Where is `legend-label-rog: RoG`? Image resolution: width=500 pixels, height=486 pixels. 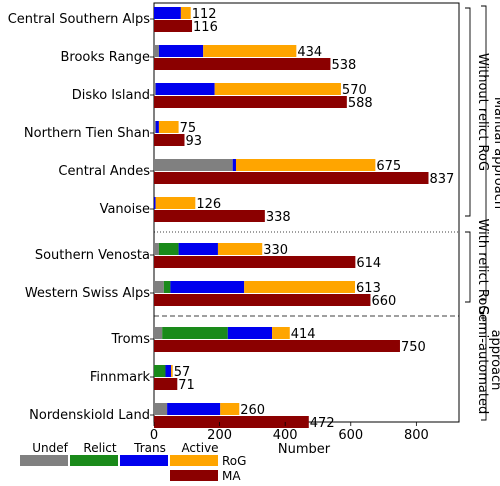 legend-label-rog: RoG is located at coordinates (234, 461).